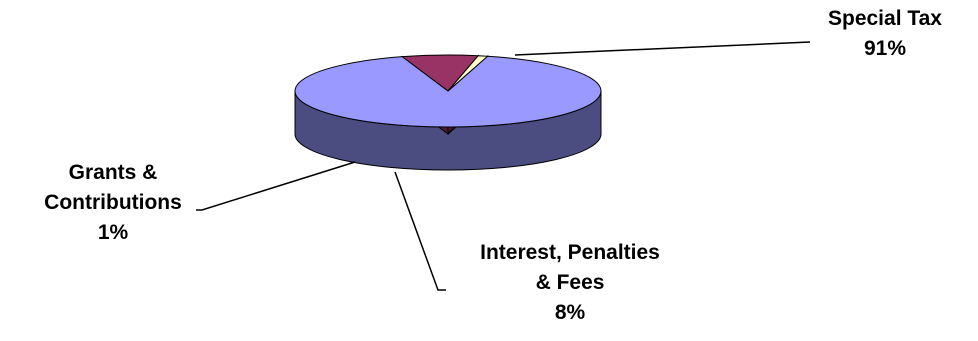  I want to click on slice-grants-contributions-top, so click(468, 73).